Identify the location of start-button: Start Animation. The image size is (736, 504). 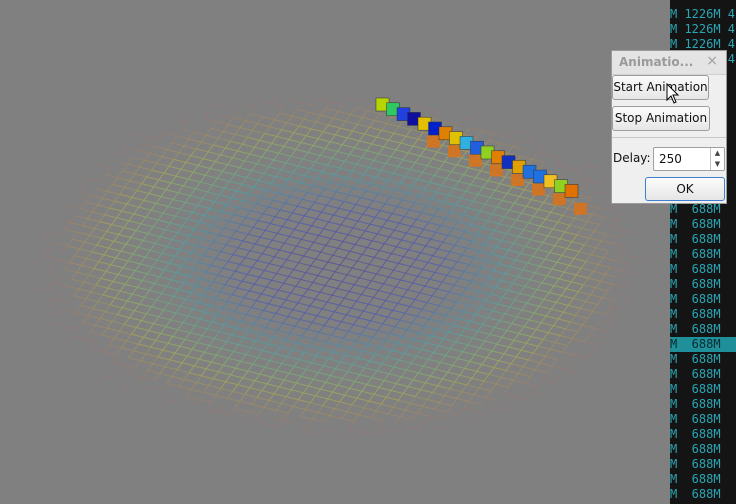
(660, 87).